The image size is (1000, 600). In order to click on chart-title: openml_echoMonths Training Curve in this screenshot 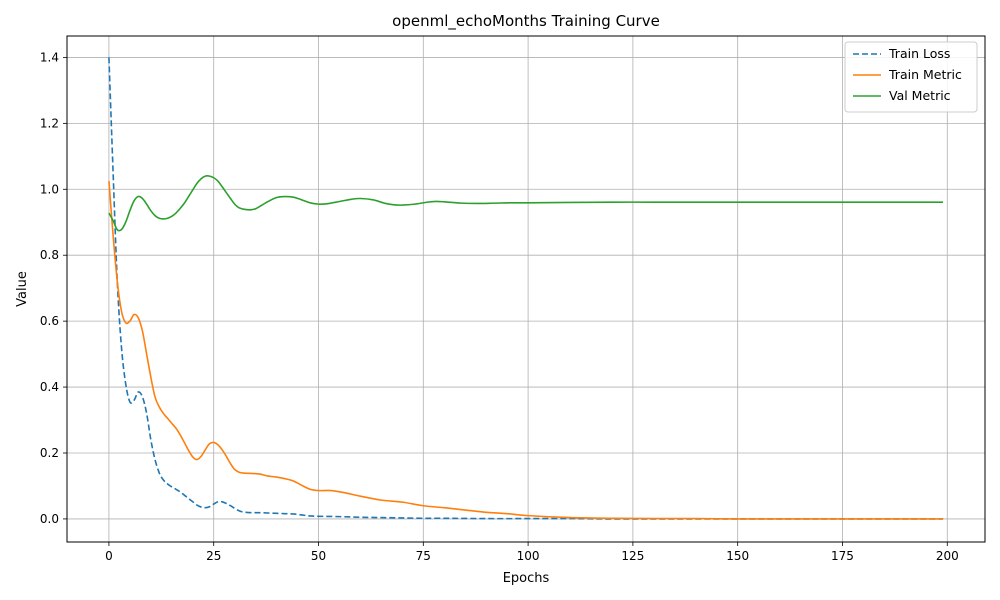, I will do `click(526, 21)`.